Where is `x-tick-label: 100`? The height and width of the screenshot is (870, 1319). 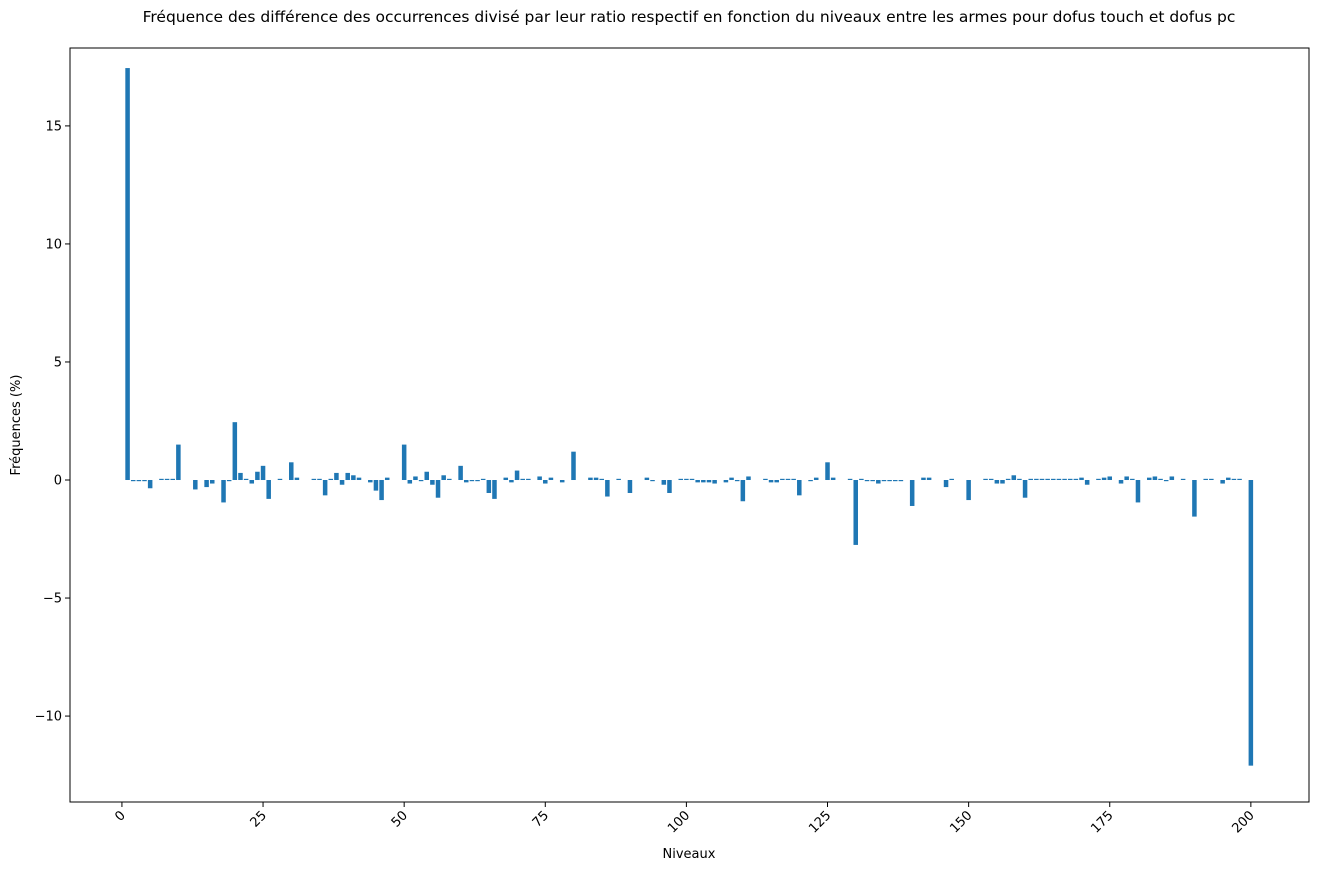
x-tick-label: 100 is located at coordinates (679, 822).